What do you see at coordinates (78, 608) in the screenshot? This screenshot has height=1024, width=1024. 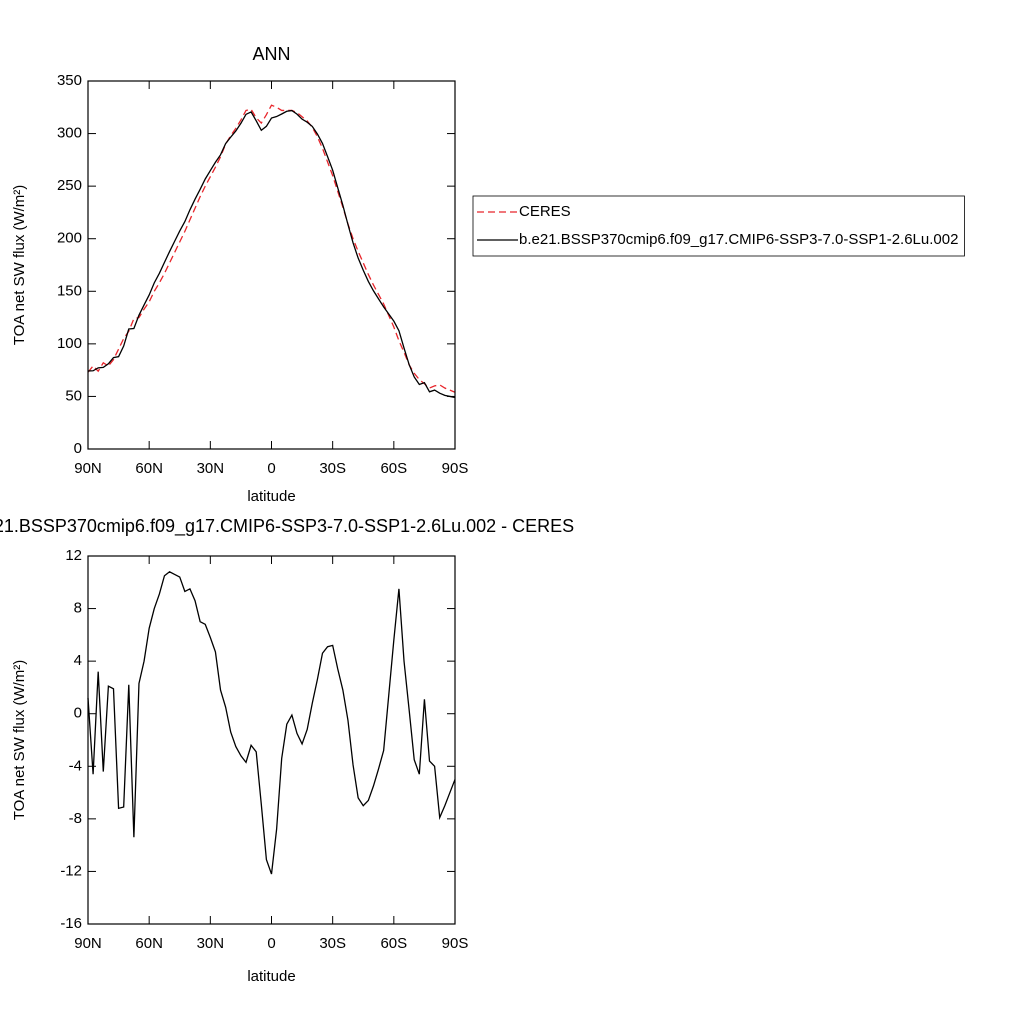 I see `y-tick-label: 8` at bounding box center [78, 608].